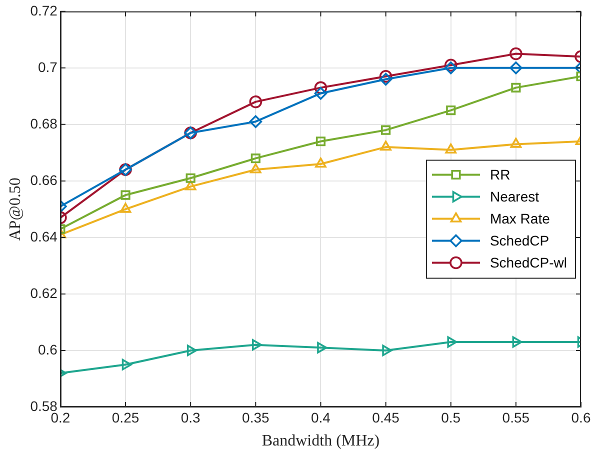  What do you see at coordinates (320, 417) in the screenshot?
I see `x-tick-label: 0.4` at bounding box center [320, 417].